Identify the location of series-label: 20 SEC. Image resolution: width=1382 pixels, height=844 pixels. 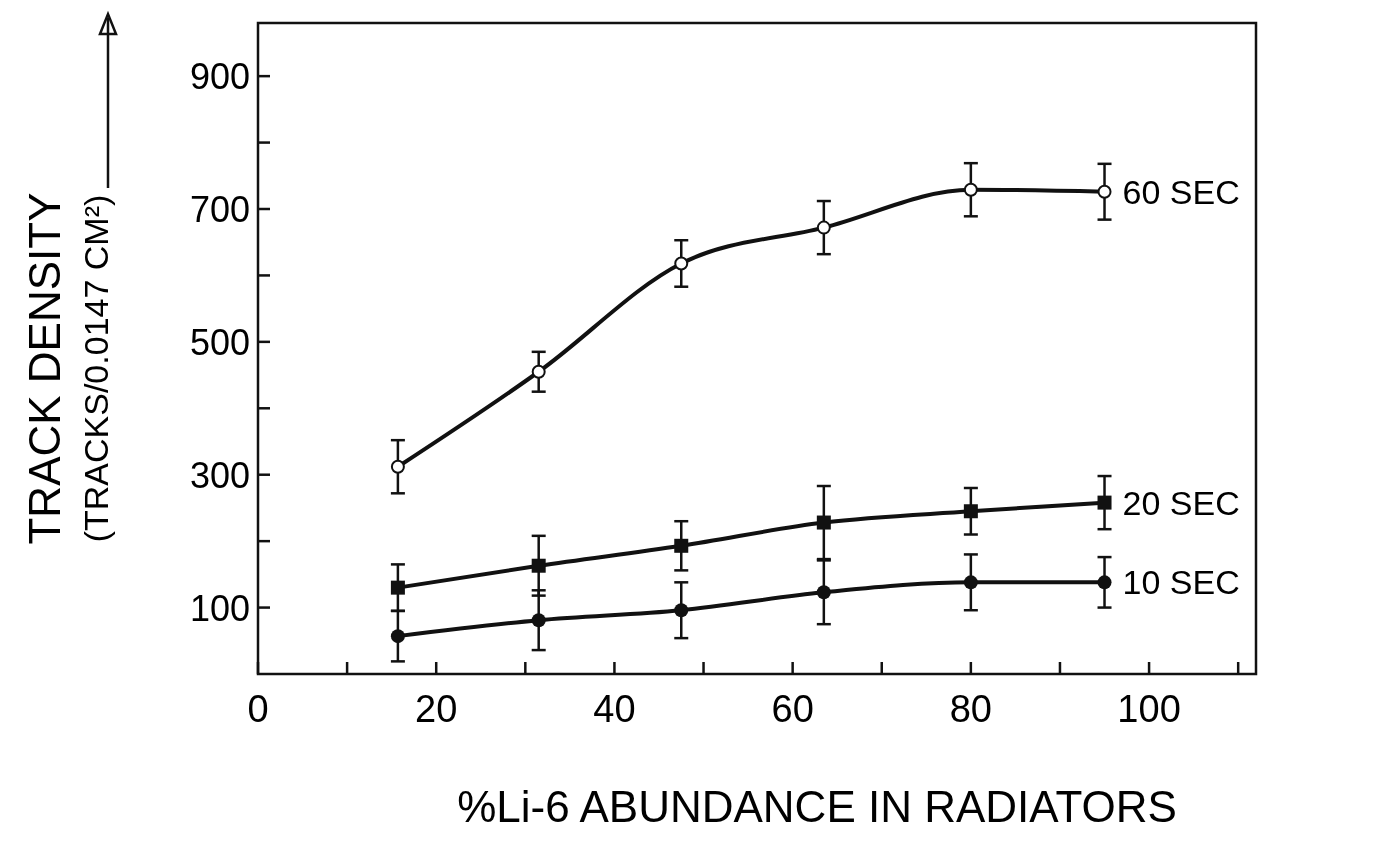
(1181, 502).